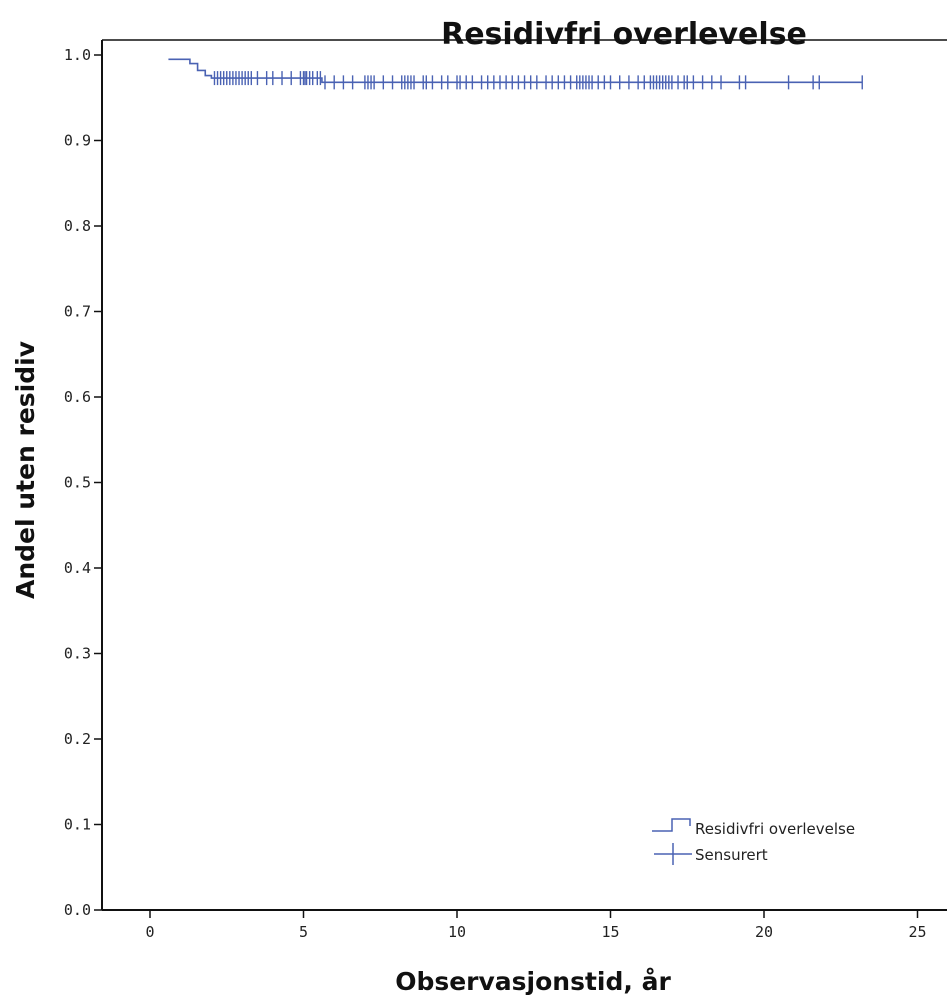 The image size is (947, 1007). What do you see at coordinates (917, 932) in the screenshot?
I see `x-tick-label: 25` at bounding box center [917, 932].